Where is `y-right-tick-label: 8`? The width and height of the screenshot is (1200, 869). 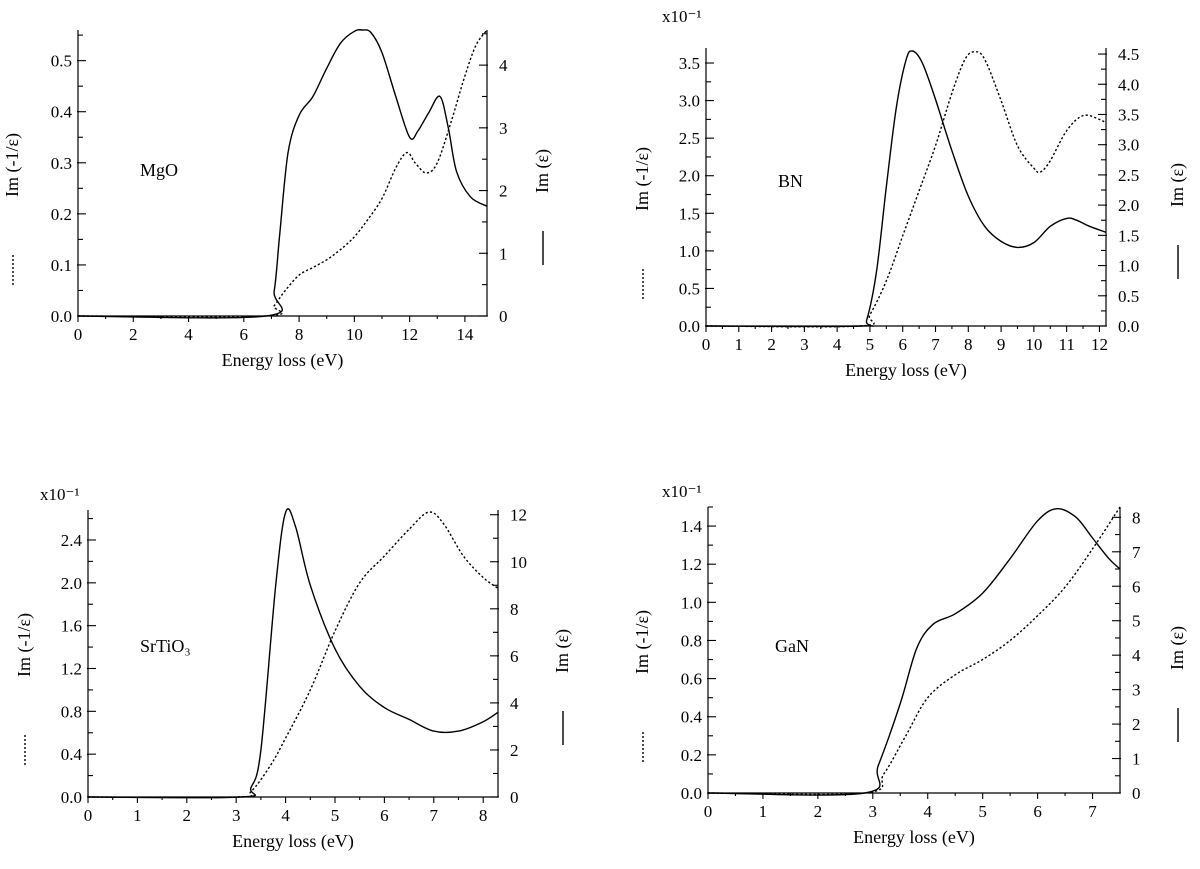 y-right-tick-label: 8 is located at coordinates (1136, 517).